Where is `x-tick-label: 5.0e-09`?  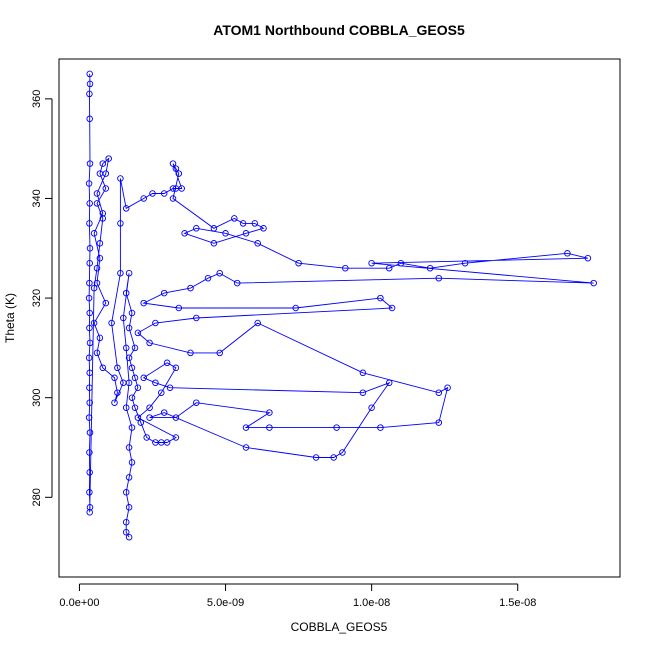 x-tick-label: 5.0e-09 is located at coordinates (225, 603).